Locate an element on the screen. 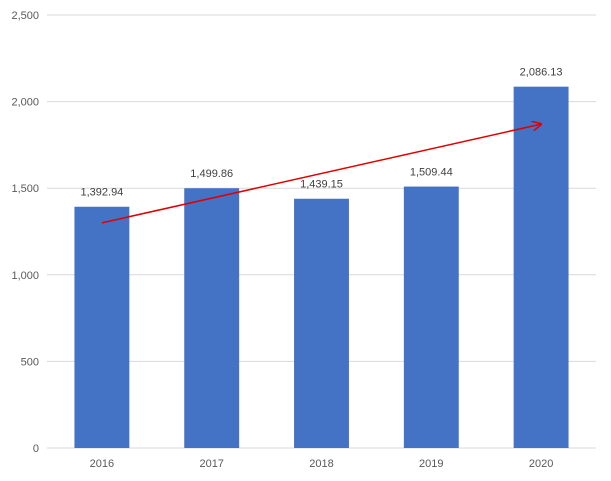 This screenshot has width=611, height=481. data-label-2019: 1,509.44 is located at coordinates (431, 173).